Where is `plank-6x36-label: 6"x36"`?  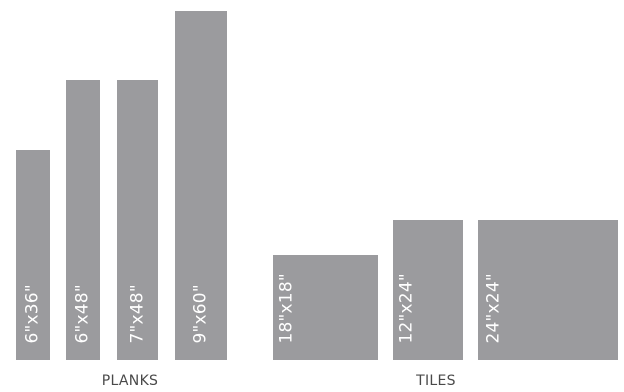
plank-6x36-label: 6"x36" is located at coordinates (32, 314).